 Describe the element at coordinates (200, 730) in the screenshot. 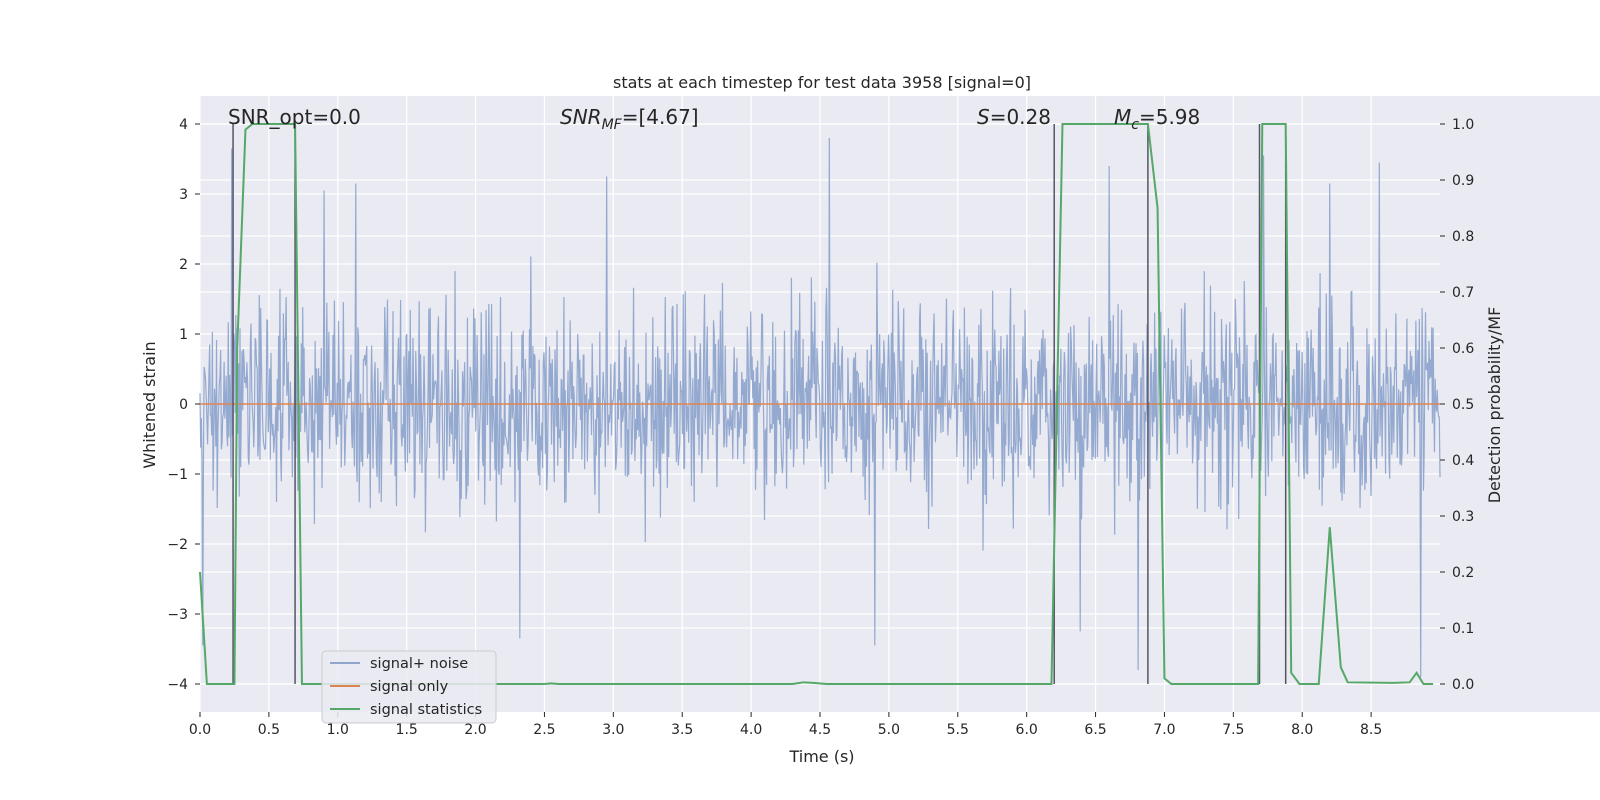

I see `x-tick-0: 0.0` at that location.